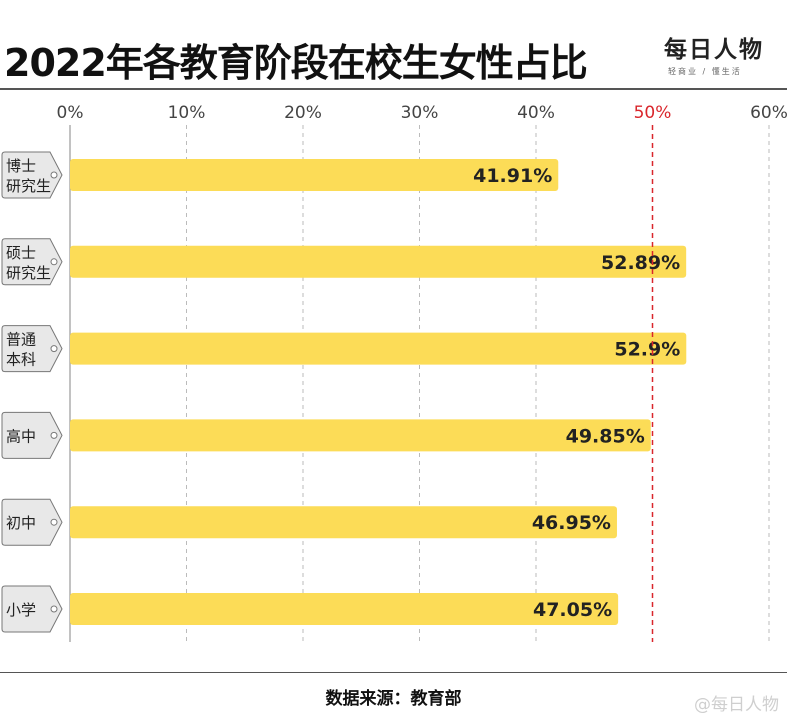  Describe the element at coordinates (420, 113) in the screenshot. I see `x-tick-label: 30%` at that location.